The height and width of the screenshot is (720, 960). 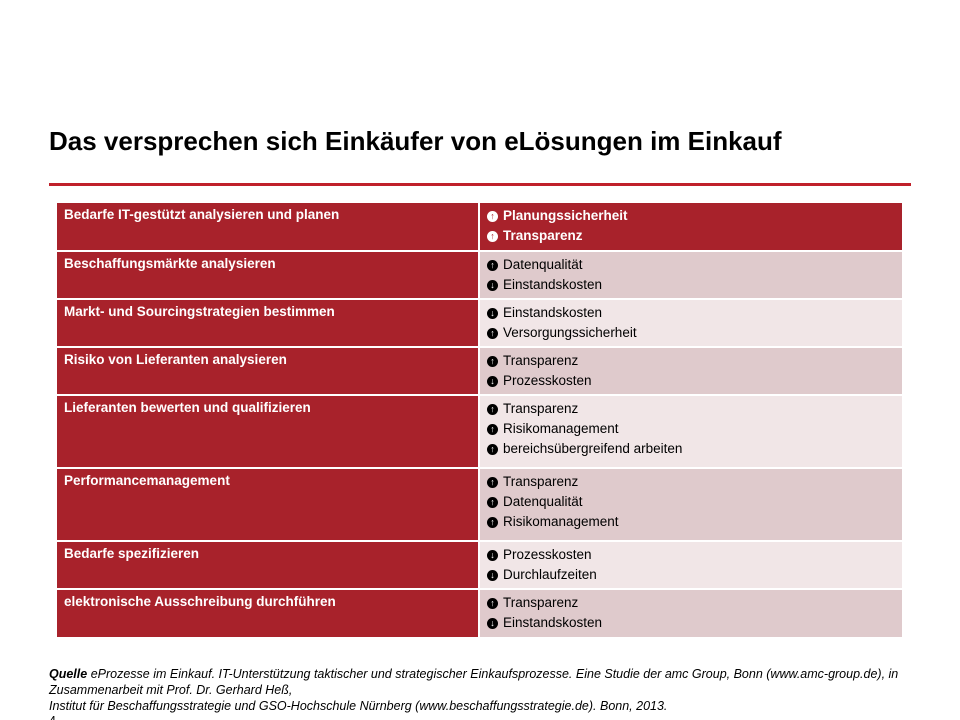 What do you see at coordinates (267, 565) in the screenshot?
I see `process-label: Bedarfe spezifizieren` at bounding box center [267, 565].